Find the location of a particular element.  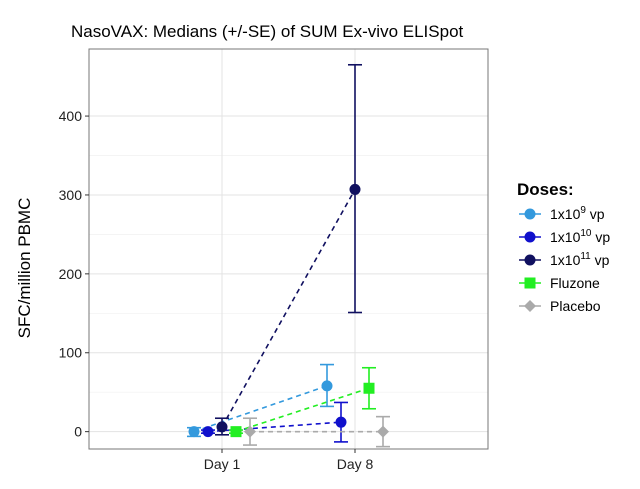

legend-item: Fluzone is located at coordinates (559, 283).